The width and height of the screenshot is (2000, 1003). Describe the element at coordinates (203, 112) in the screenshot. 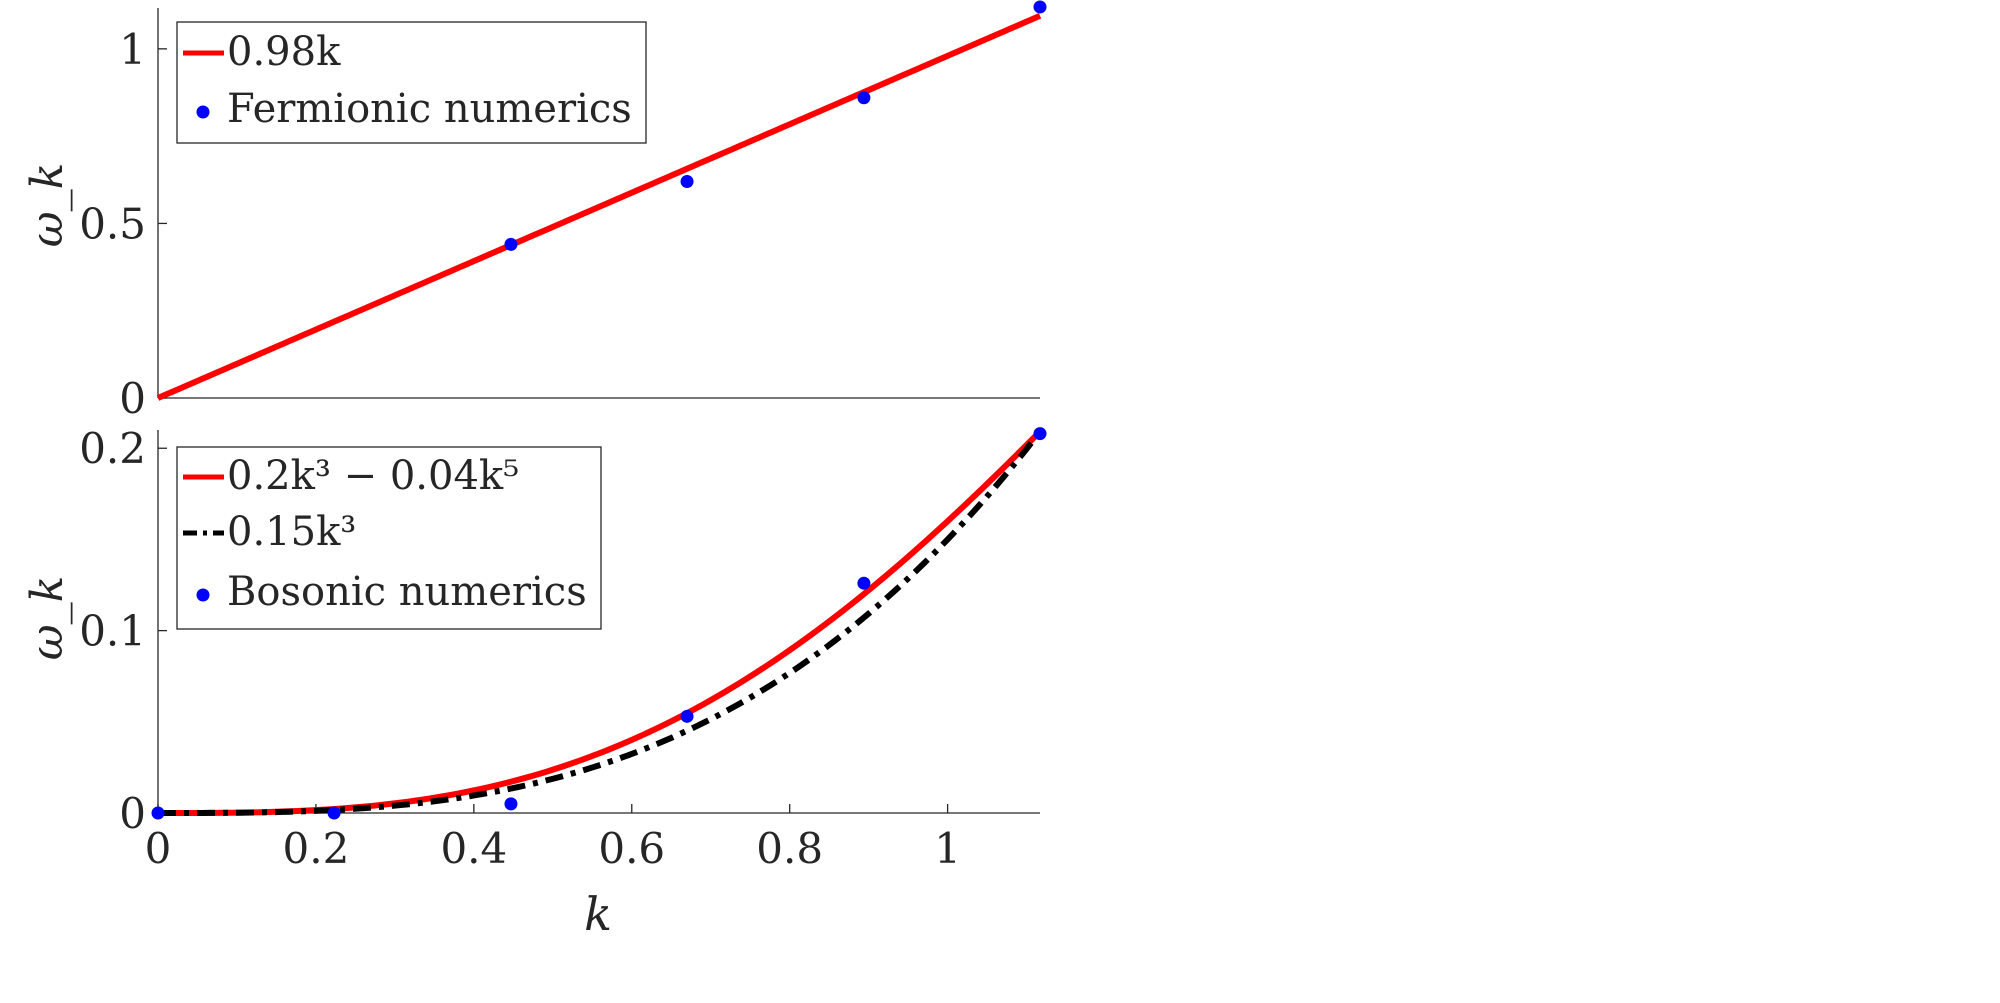

I see `top-legend-swatch-points` at that location.